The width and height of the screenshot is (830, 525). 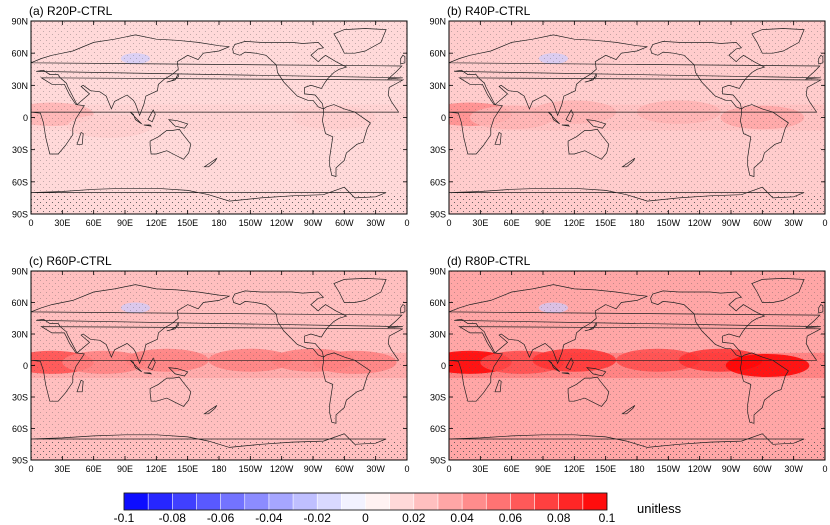 What do you see at coordinates (70, 261) in the screenshot?
I see `panel-title: (c) R60P-CTRL` at bounding box center [70, 261].